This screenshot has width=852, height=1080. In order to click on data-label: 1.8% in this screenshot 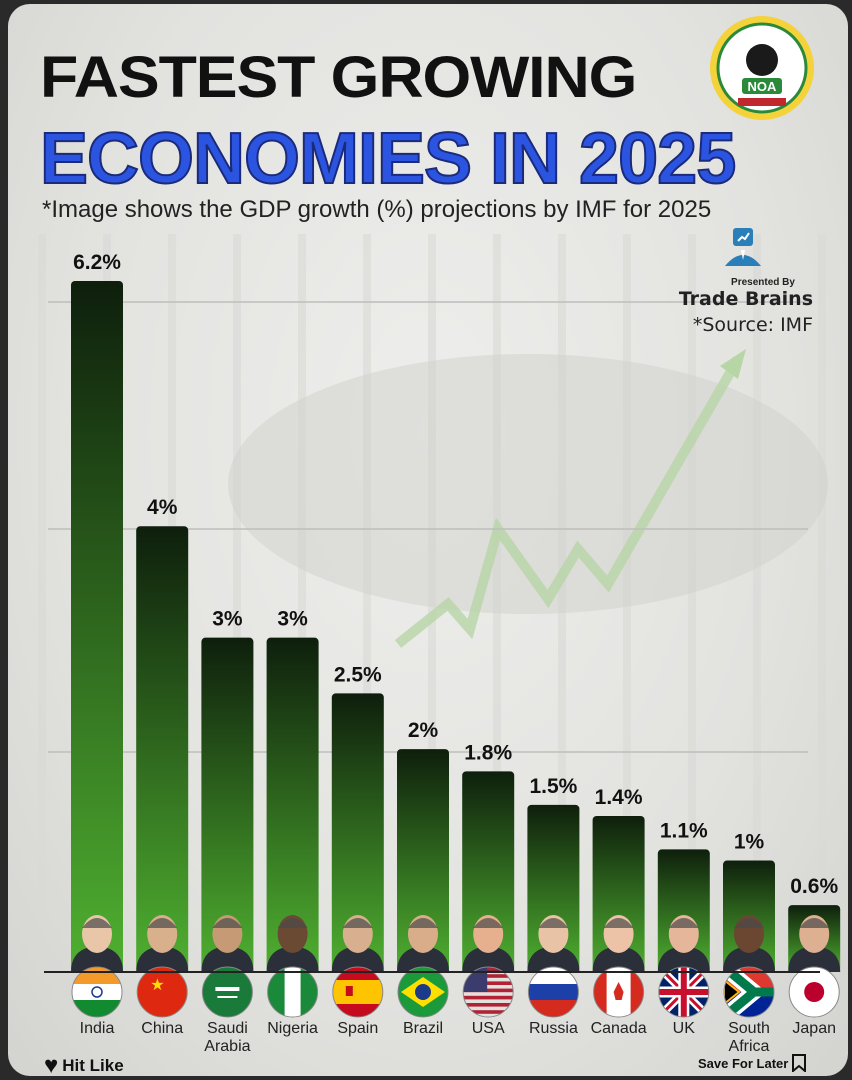, I will do `click(488, 752)`.